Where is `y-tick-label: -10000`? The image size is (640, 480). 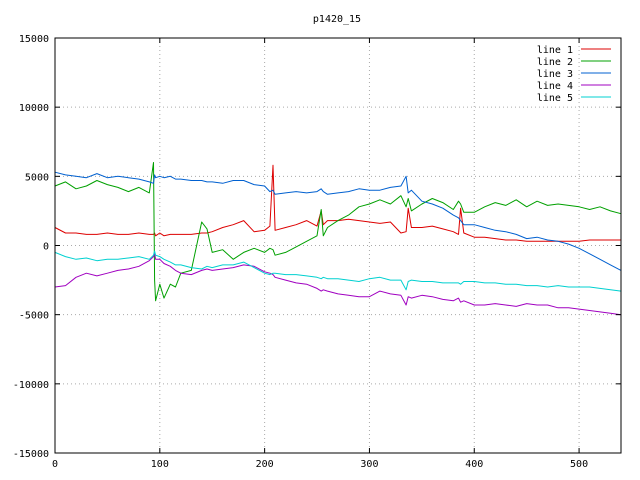 y-tick-label: -10000 is located at coordinates (31, 385).